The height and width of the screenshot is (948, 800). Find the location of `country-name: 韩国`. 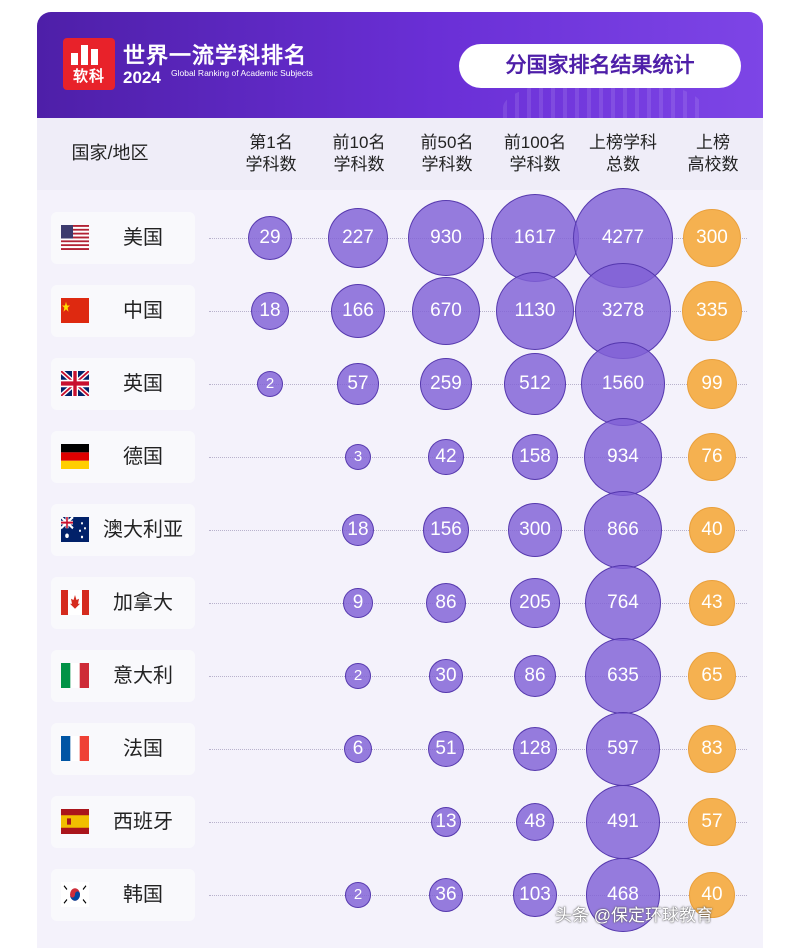

country-name: 韩国 is located at coordinates (143, 895).